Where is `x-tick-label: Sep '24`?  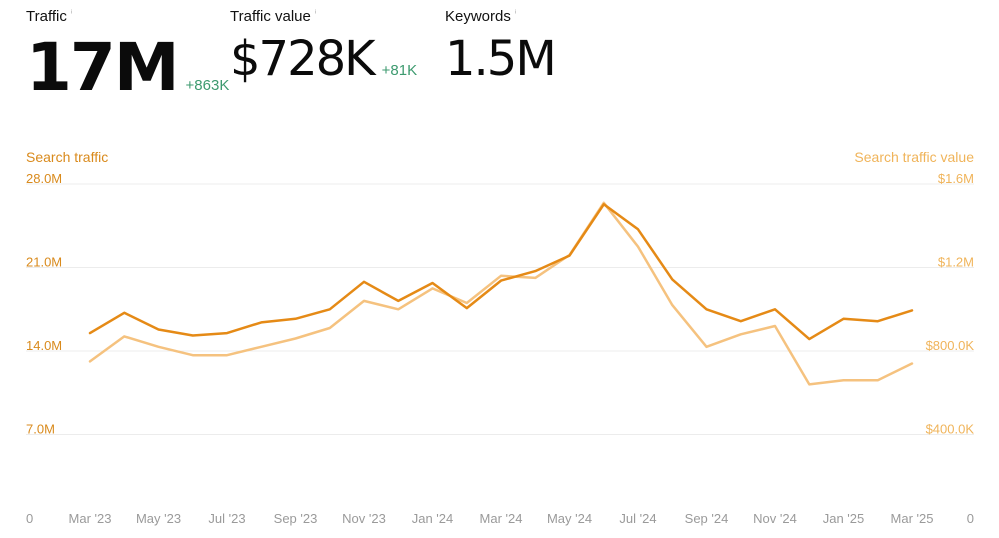
x-tick-label: Sep '24 is located at coordinates (707, 518).